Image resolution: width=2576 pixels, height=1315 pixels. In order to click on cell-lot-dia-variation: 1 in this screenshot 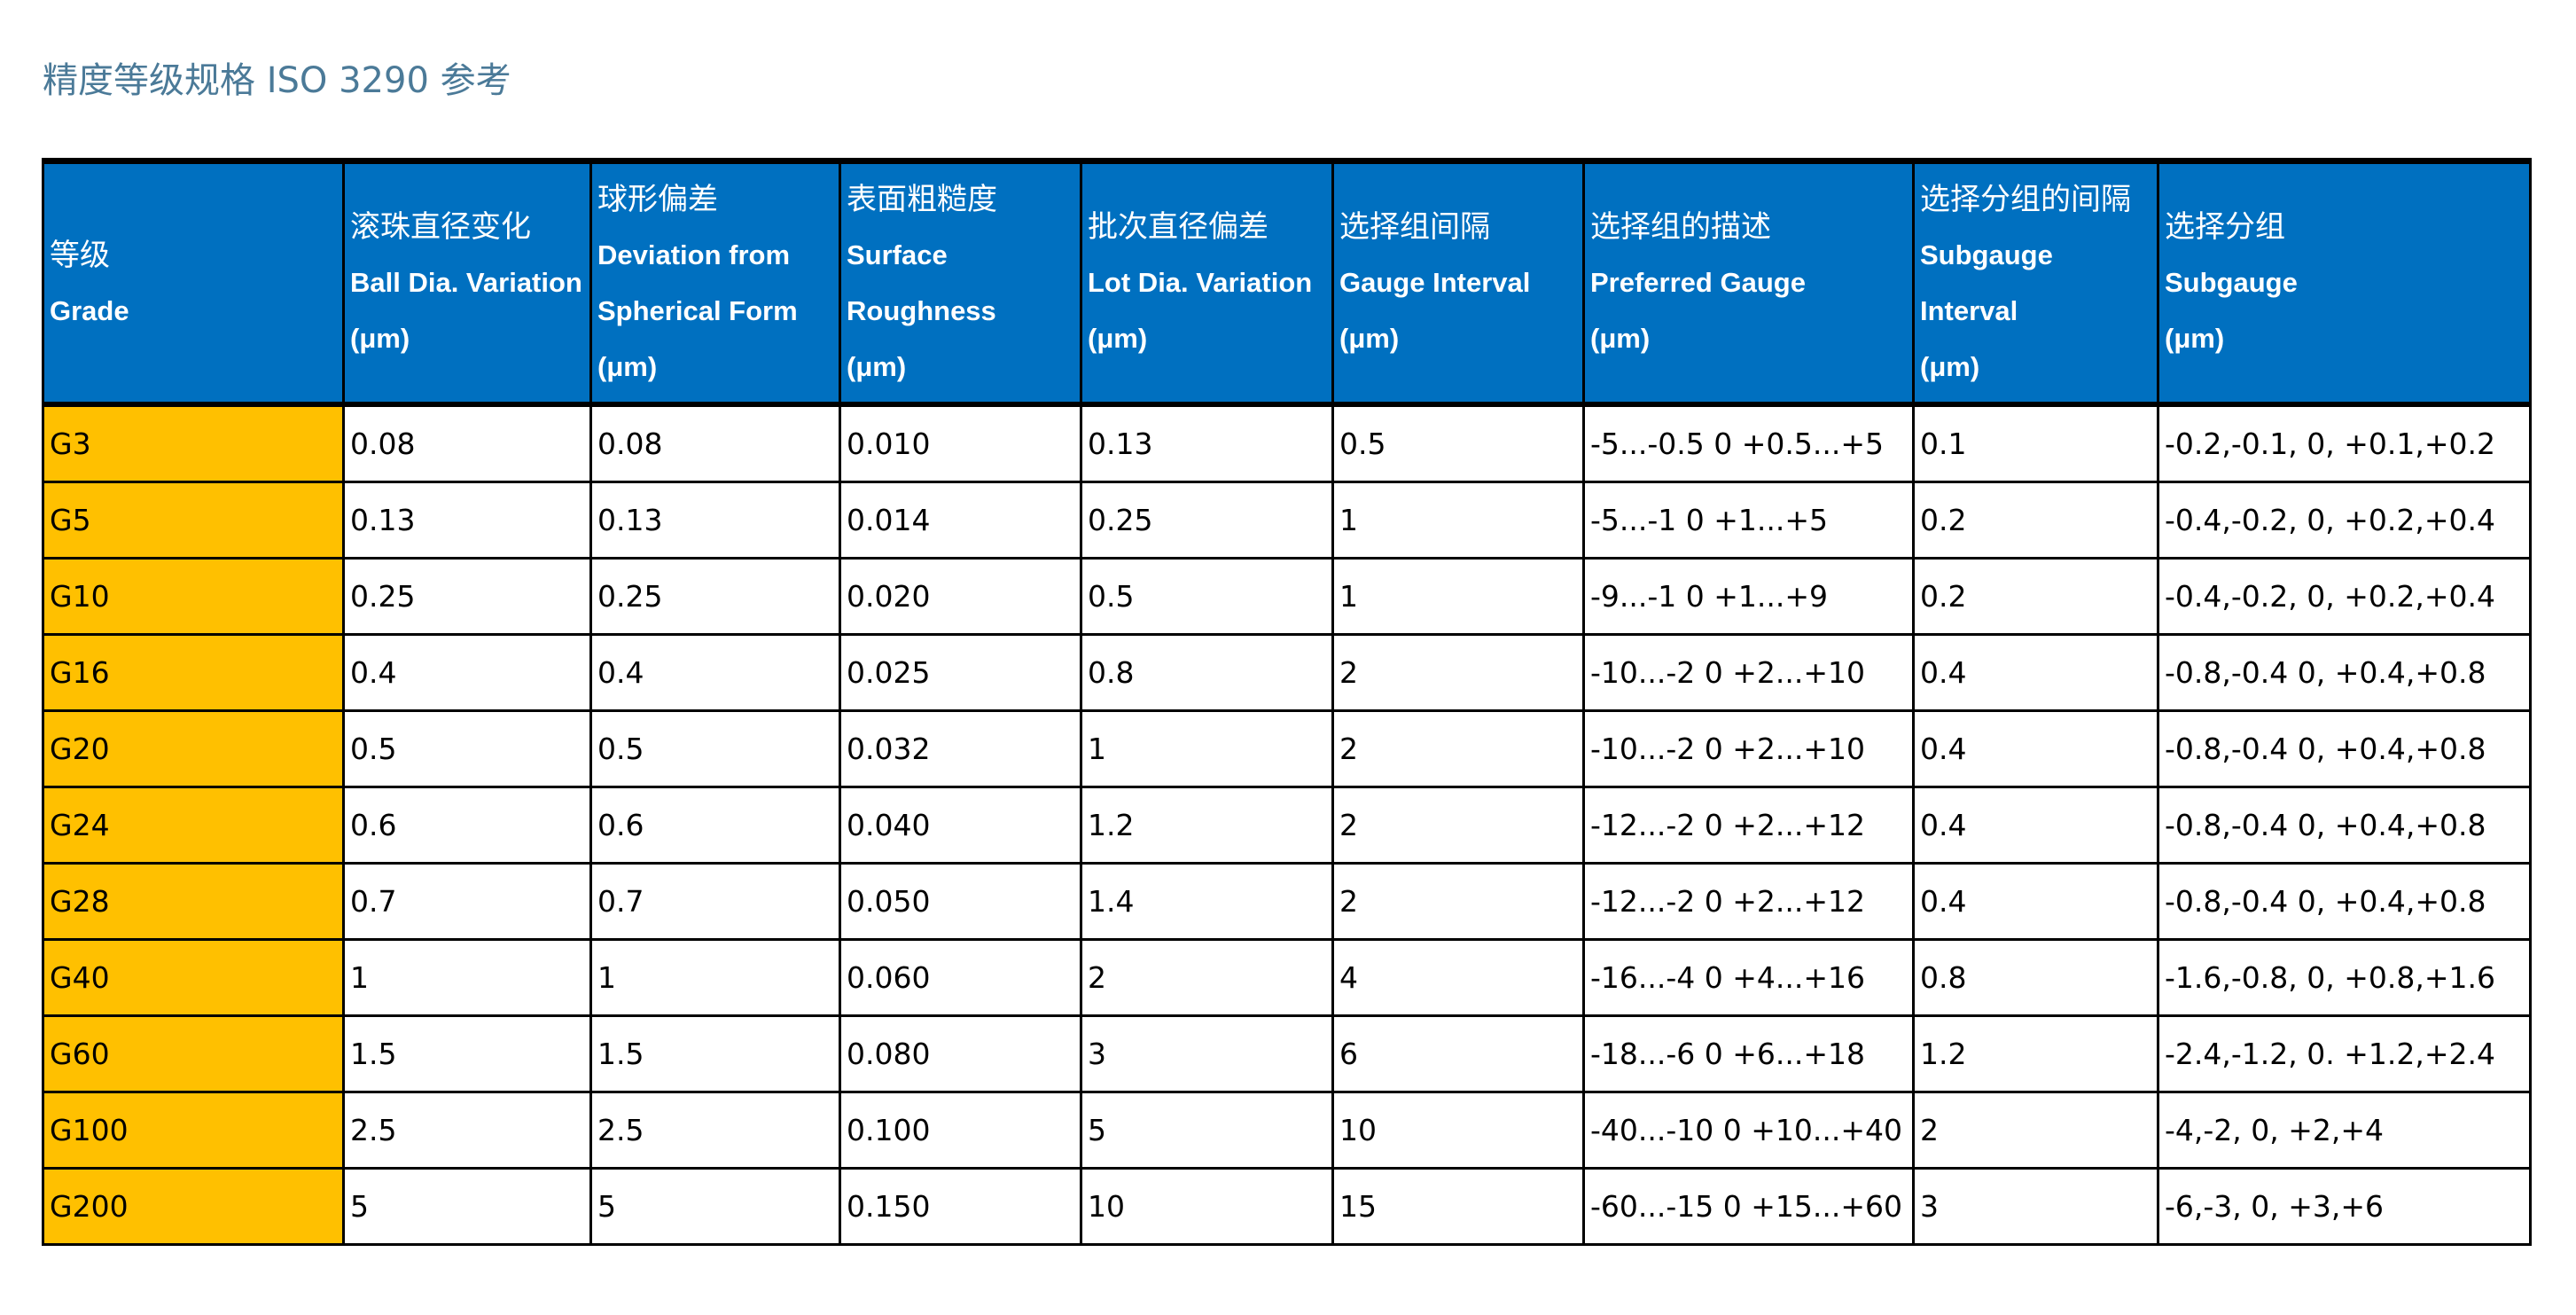, I will do `click(1207, 748)`.